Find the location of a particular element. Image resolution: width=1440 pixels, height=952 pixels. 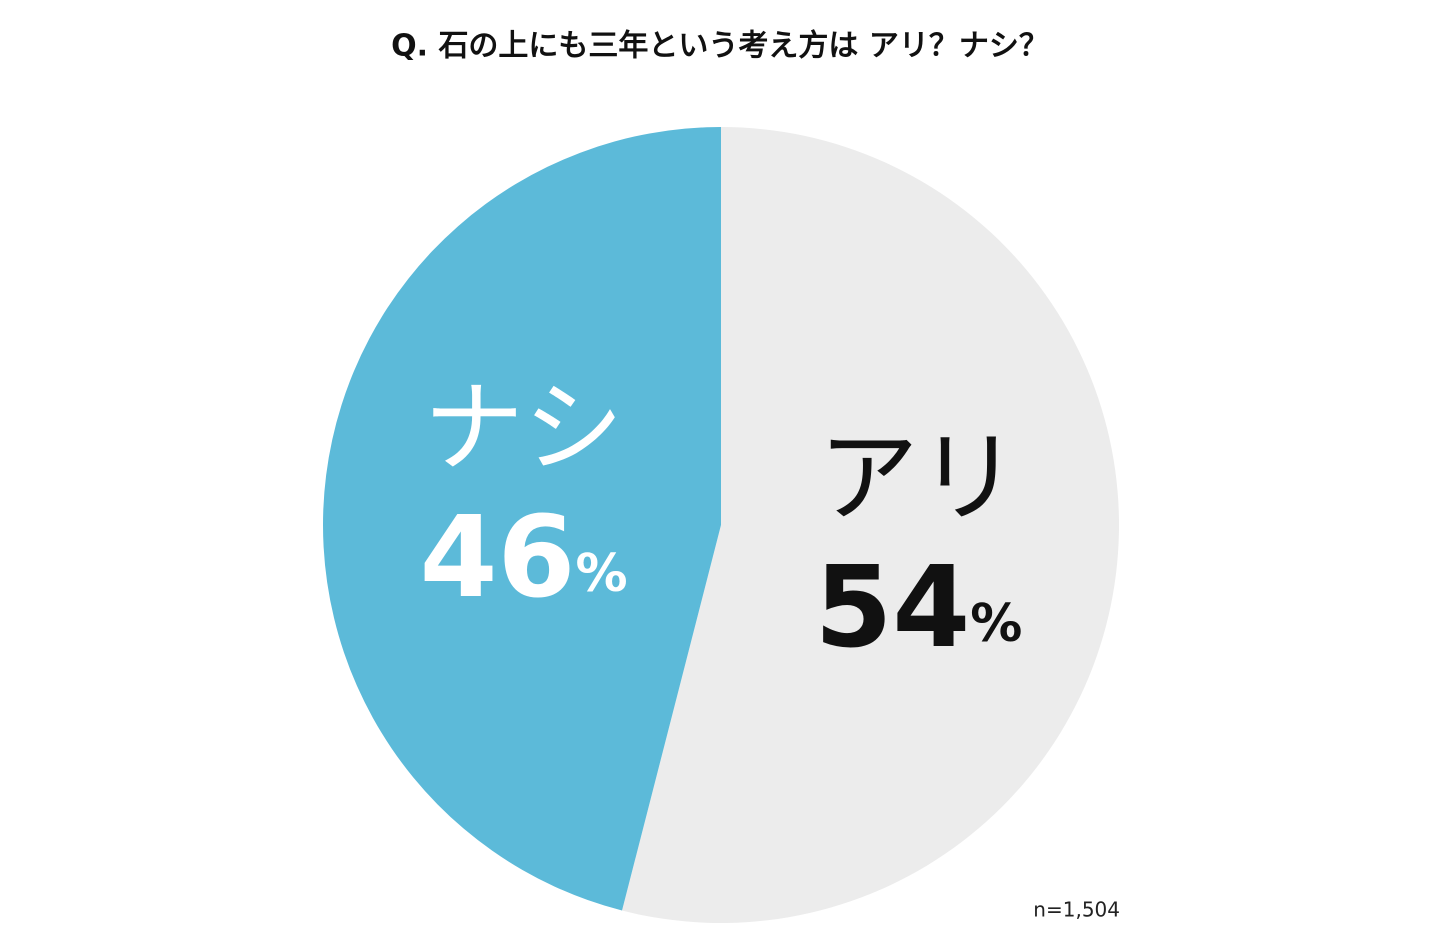

slice-value-label: 54% is located at coordinates (918, 608).